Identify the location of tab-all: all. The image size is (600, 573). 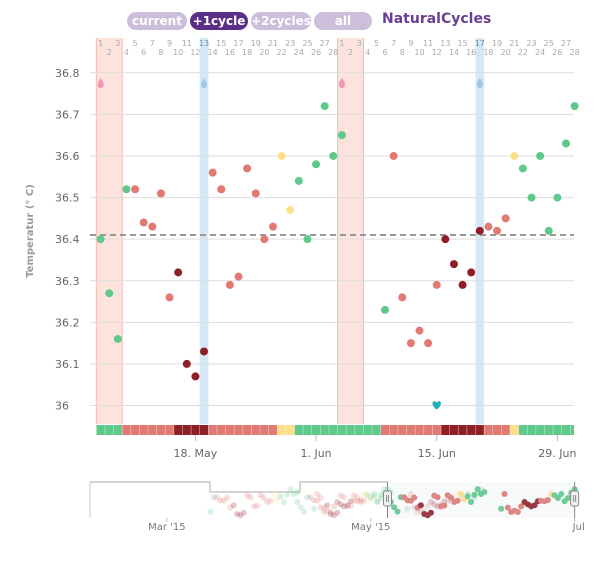
(343, 21).